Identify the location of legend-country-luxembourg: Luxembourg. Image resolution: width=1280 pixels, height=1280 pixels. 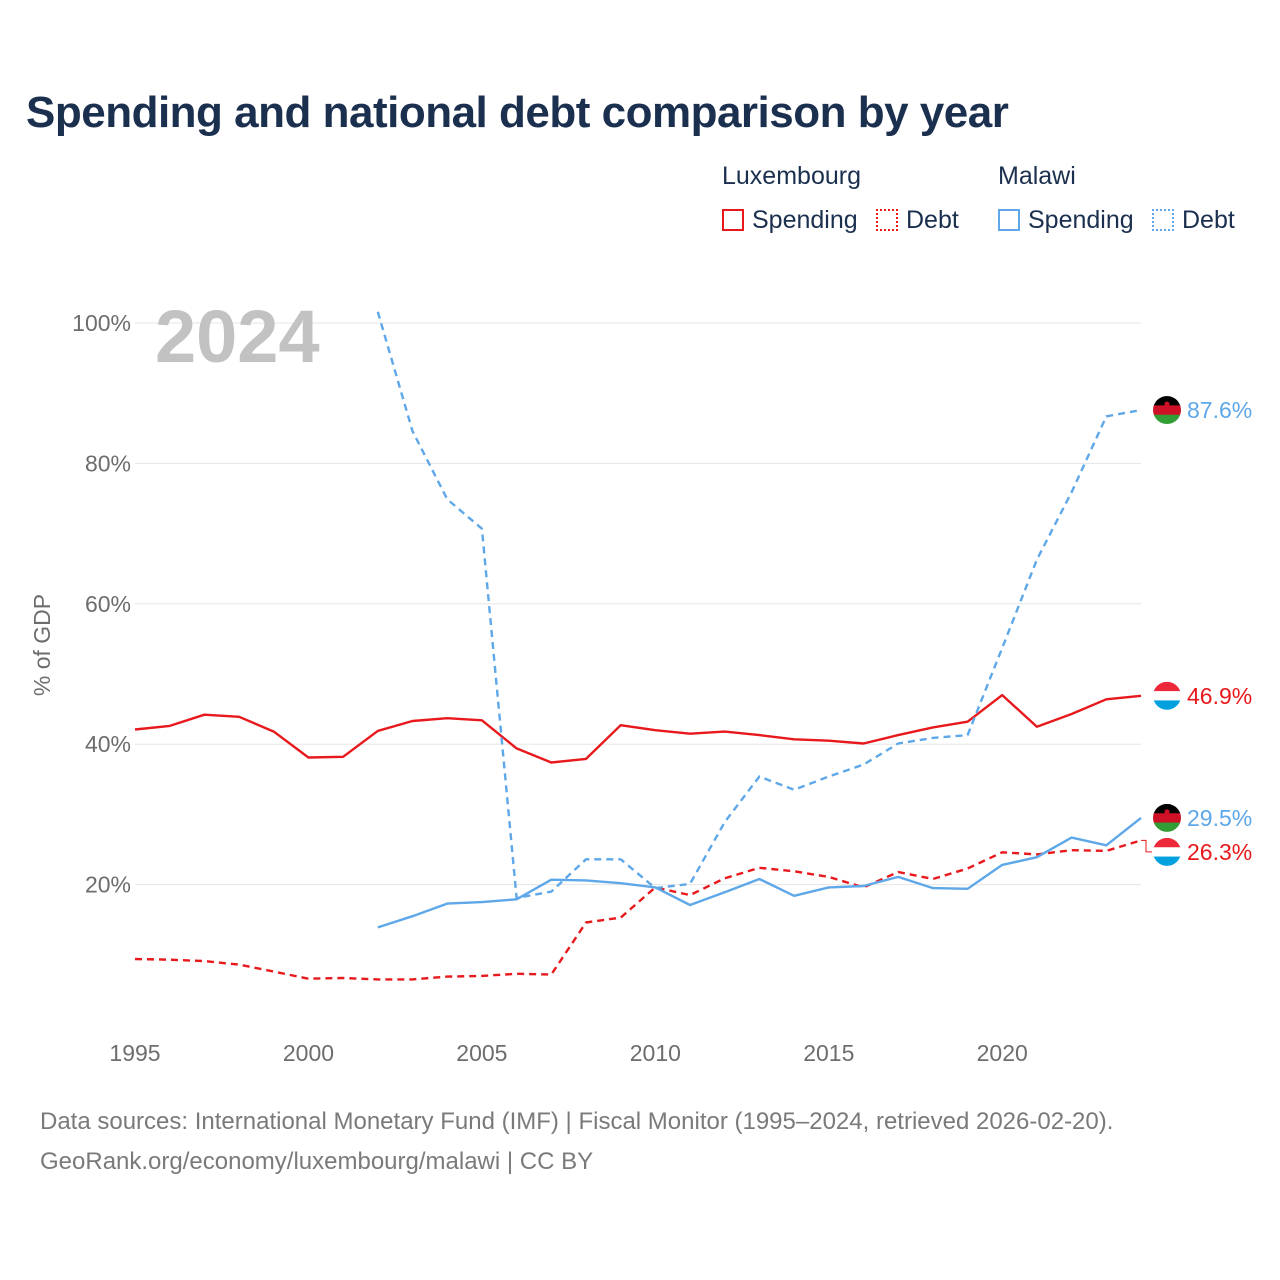
(791, 176).